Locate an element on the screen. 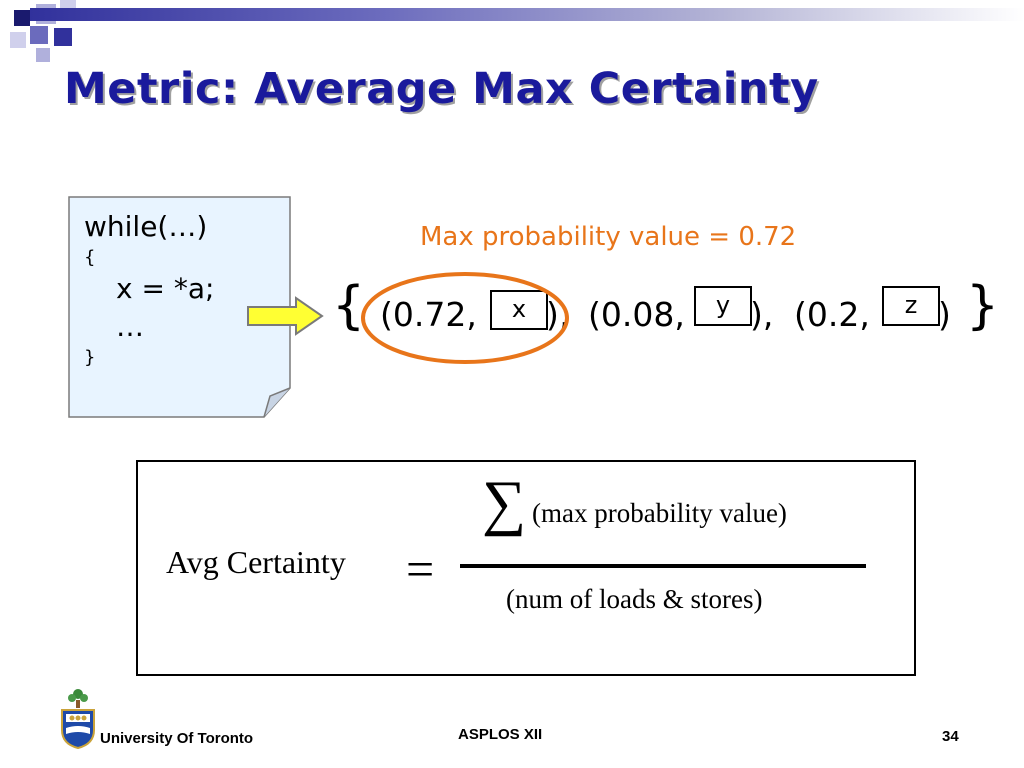  tuple-2-suffix: ), is located at coordinates (762, 314).